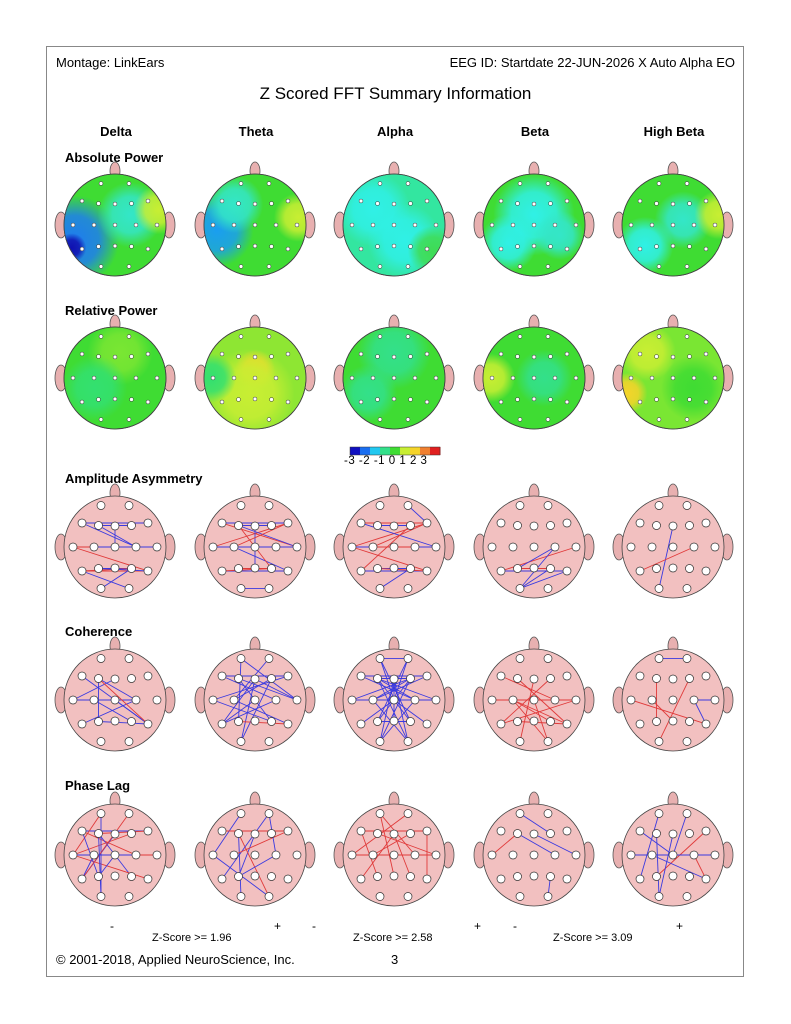  I want to click on link-f3-o1, so click(100, 865).